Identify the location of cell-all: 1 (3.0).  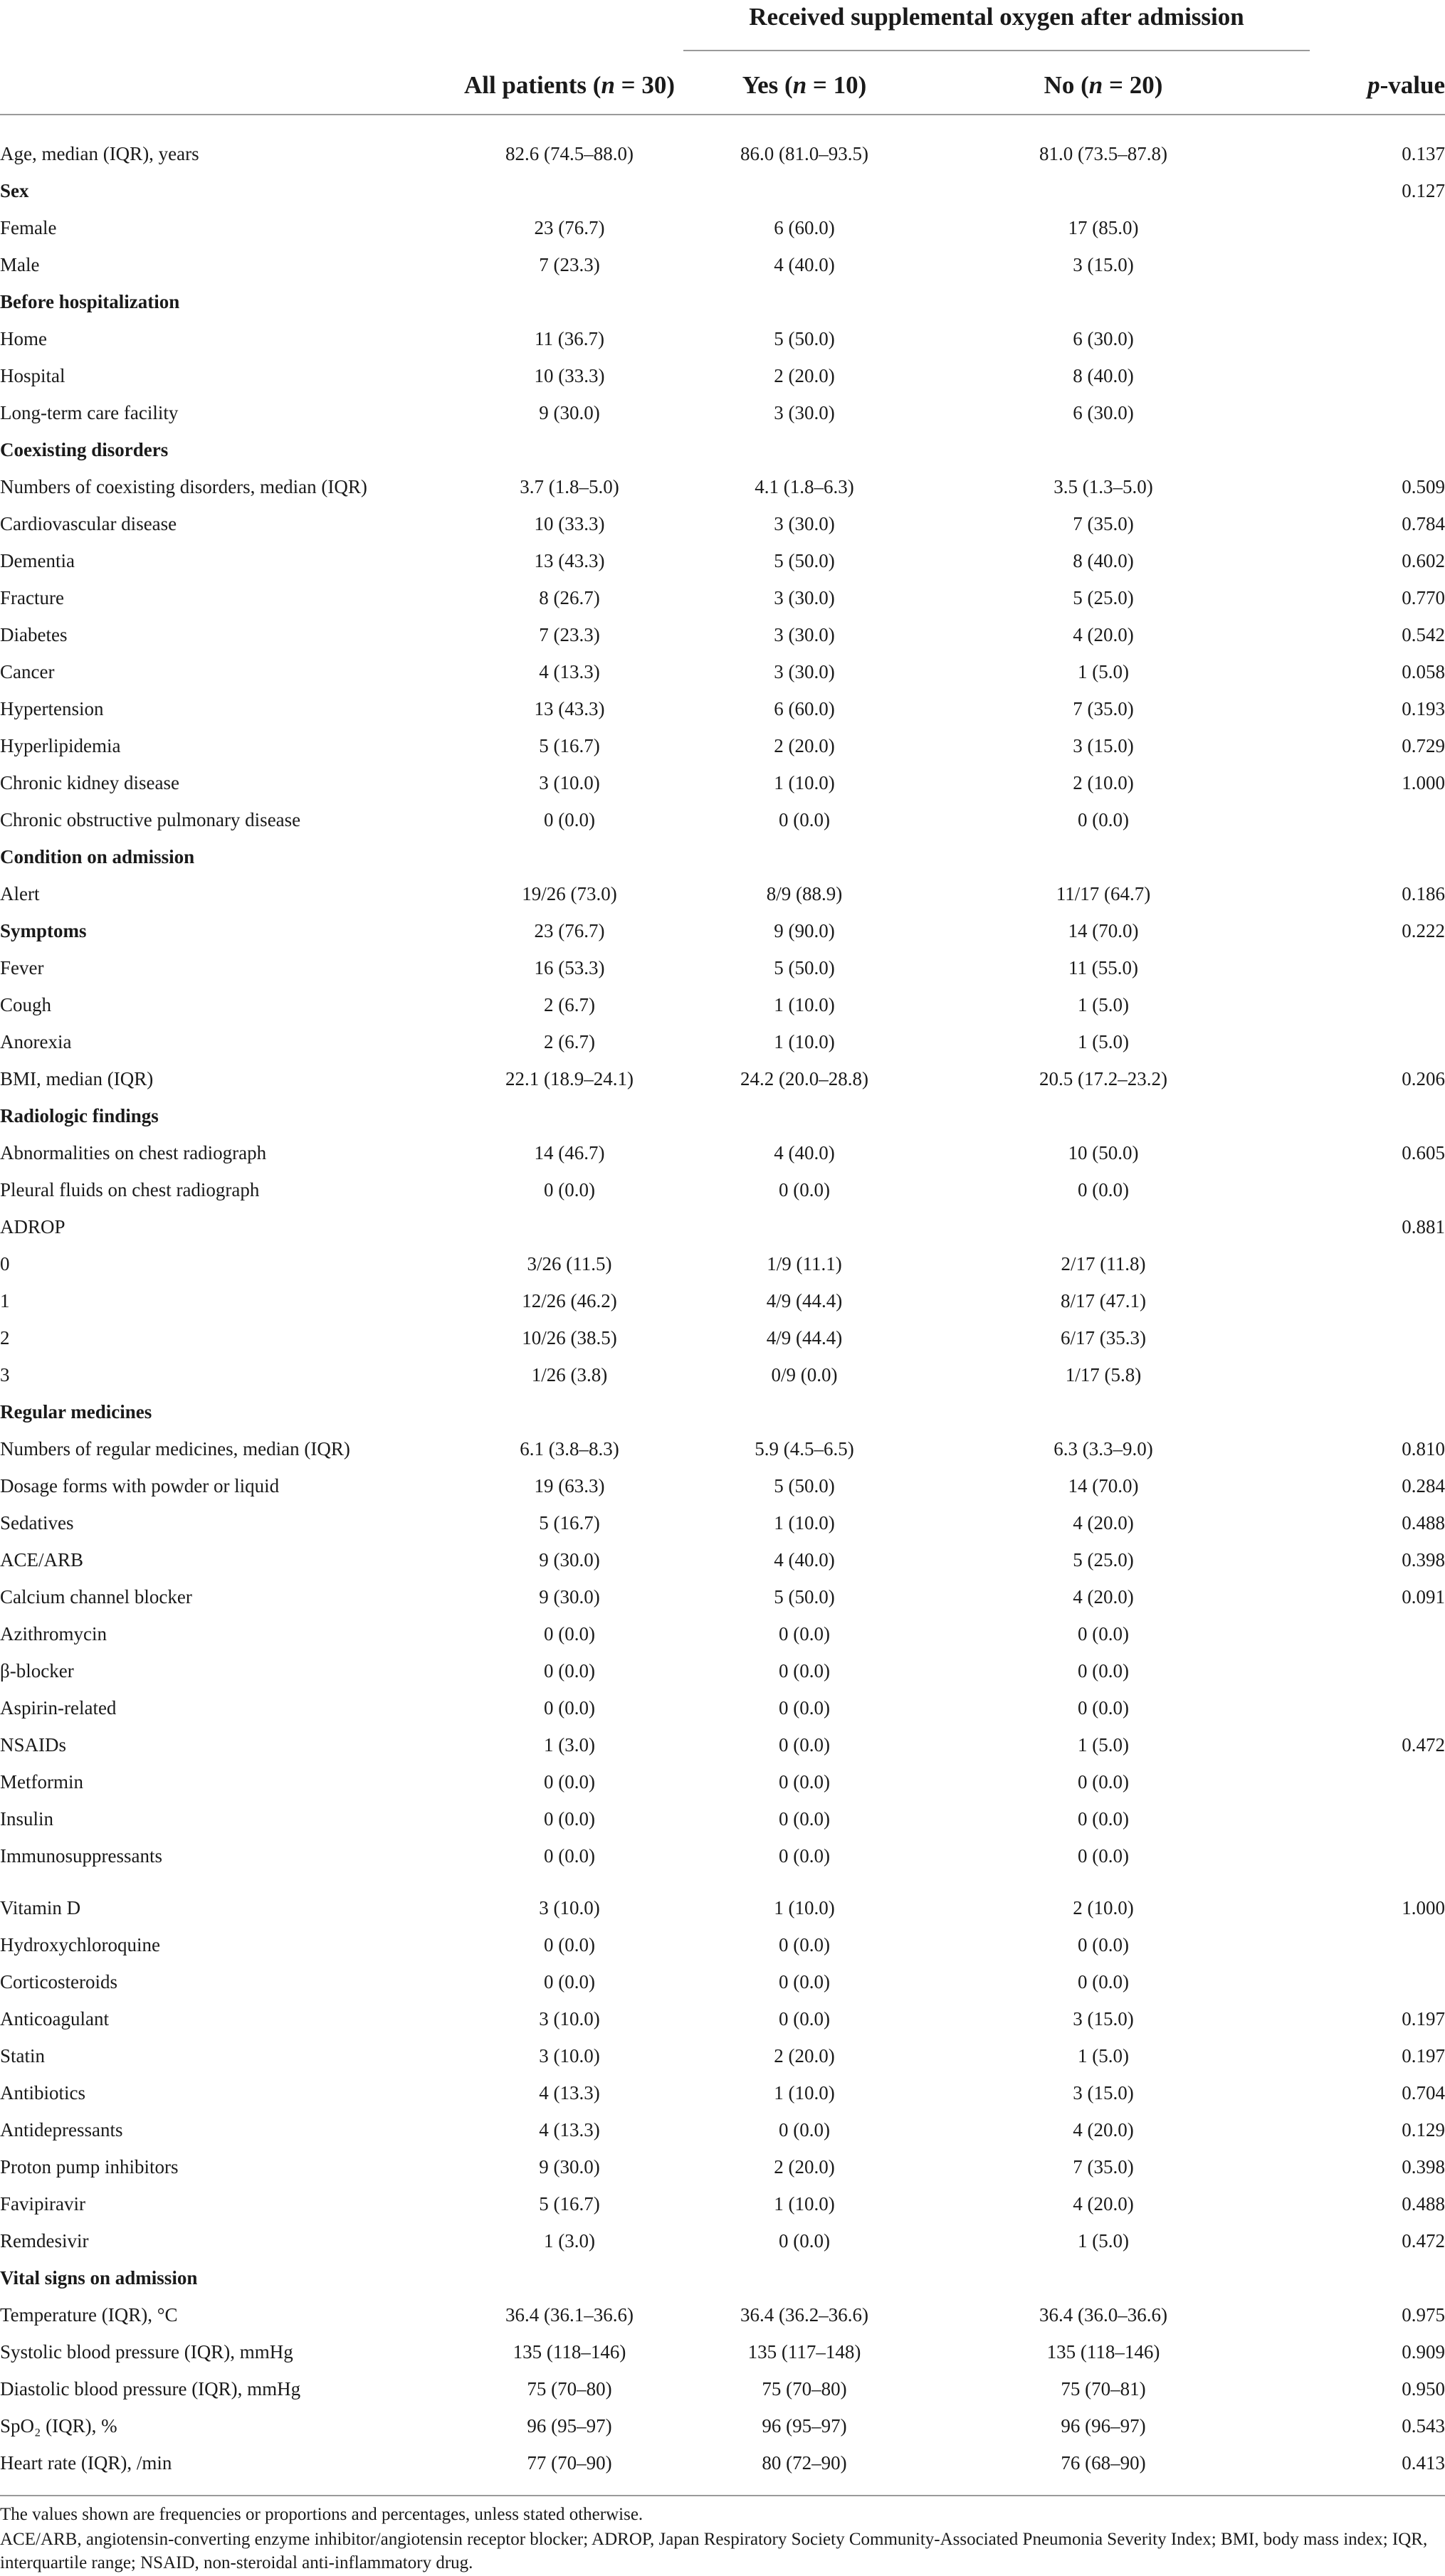
(569, 1745).